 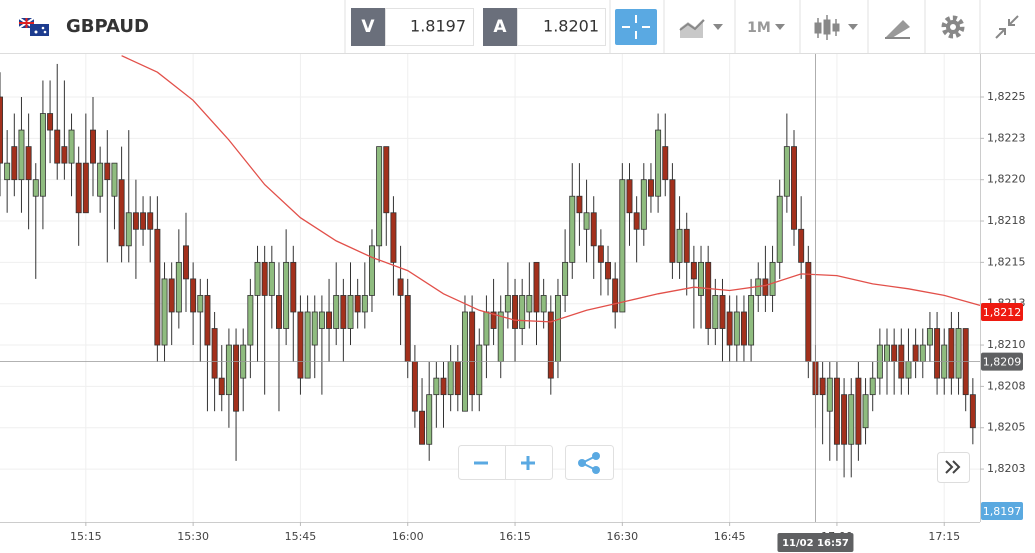 What do you see at coordinates (1006, 385) in the screenshot?
I see `y-tick-label: 1,8208` at bounding box center [1006, 385].